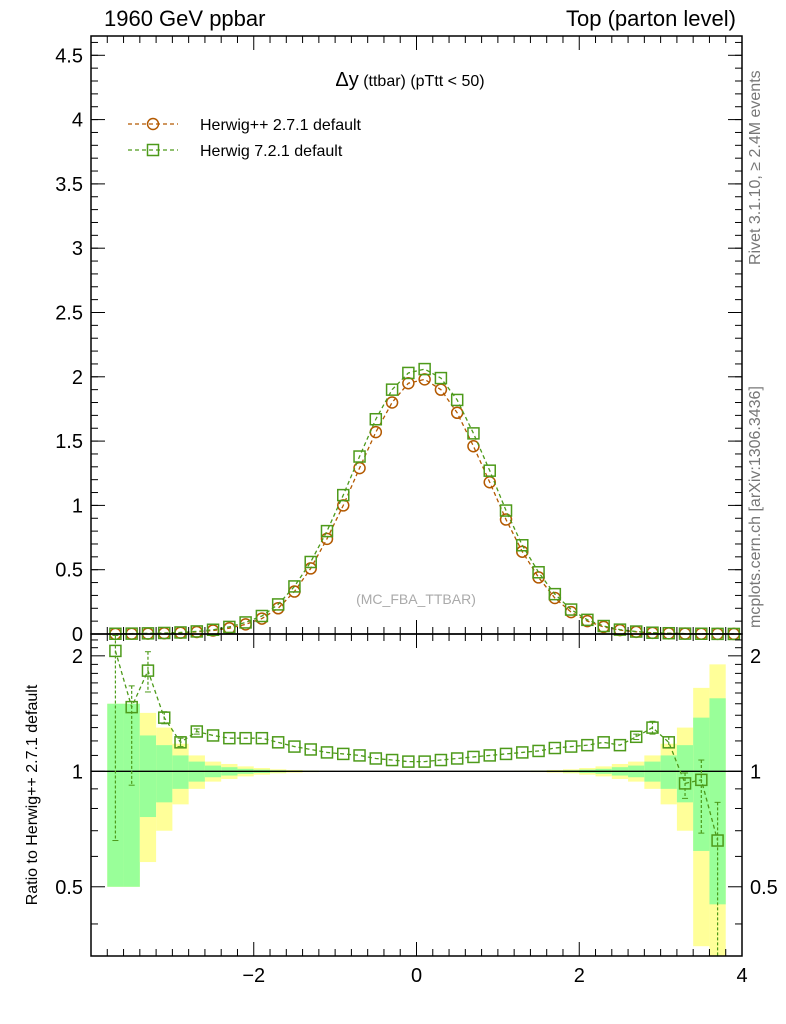  Describe the element at coordinates (281, 125) in the screenshot. I see `legend-label-herwigpp: Herwig++ 2.7.1 default` at that location.